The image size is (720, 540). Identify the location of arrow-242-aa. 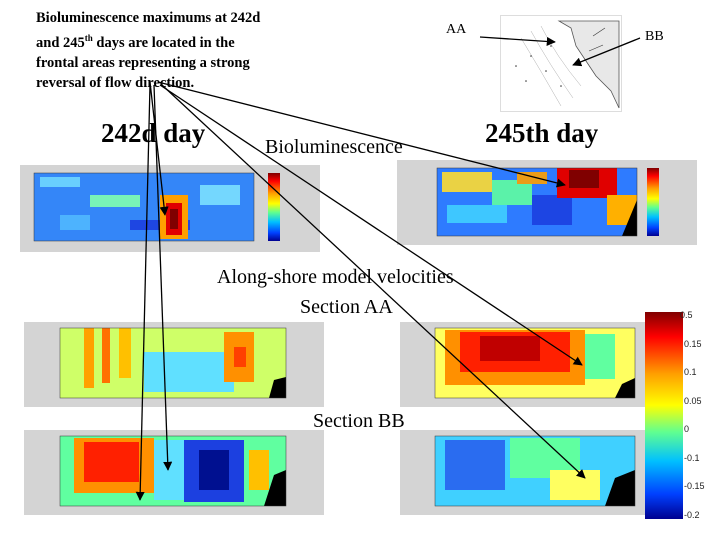
(143, 292).